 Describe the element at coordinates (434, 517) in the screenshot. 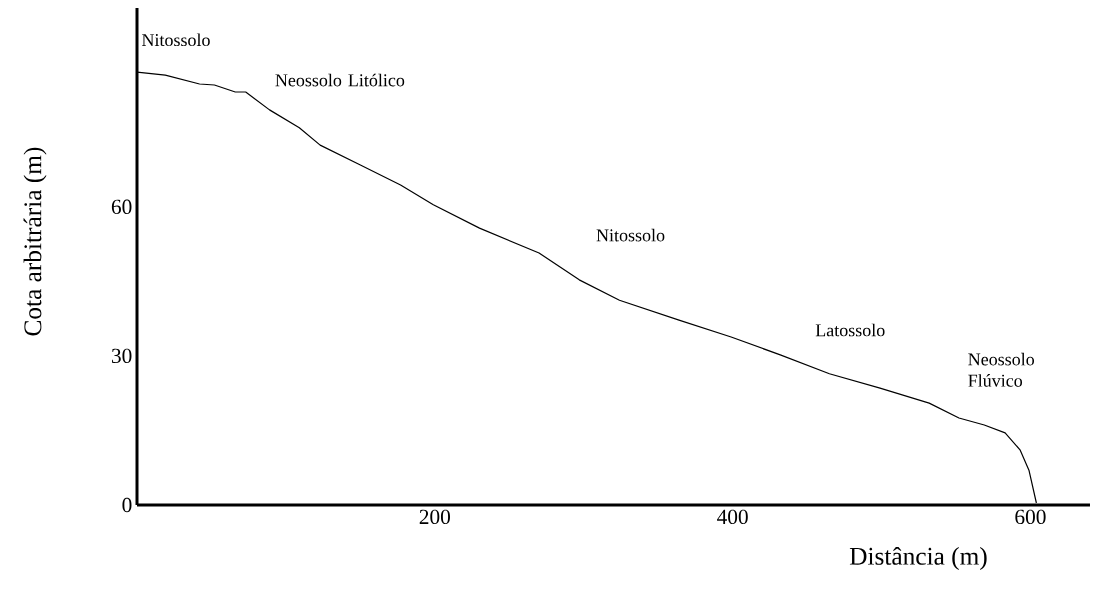

I see `x-tick-label: 200` at that location.